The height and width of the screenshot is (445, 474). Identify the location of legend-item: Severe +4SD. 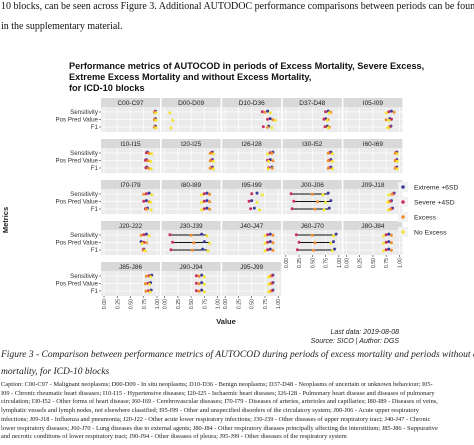
(426, 202).